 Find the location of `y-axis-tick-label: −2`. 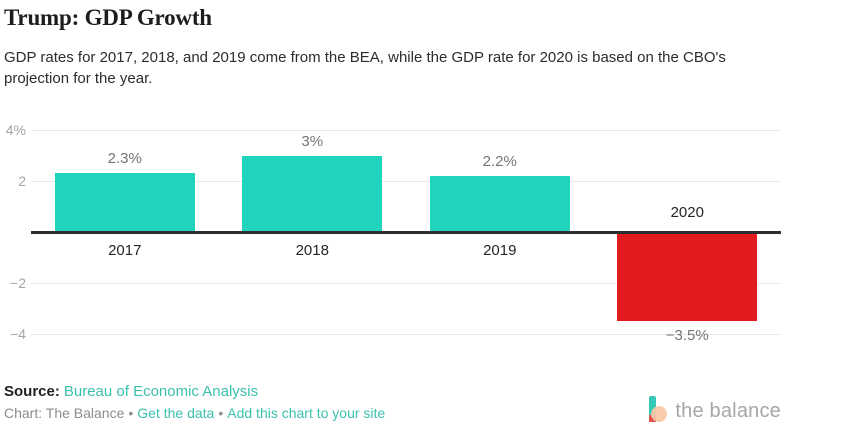

y-axis-tick-label: −2 is located at coordinates (18, 283).